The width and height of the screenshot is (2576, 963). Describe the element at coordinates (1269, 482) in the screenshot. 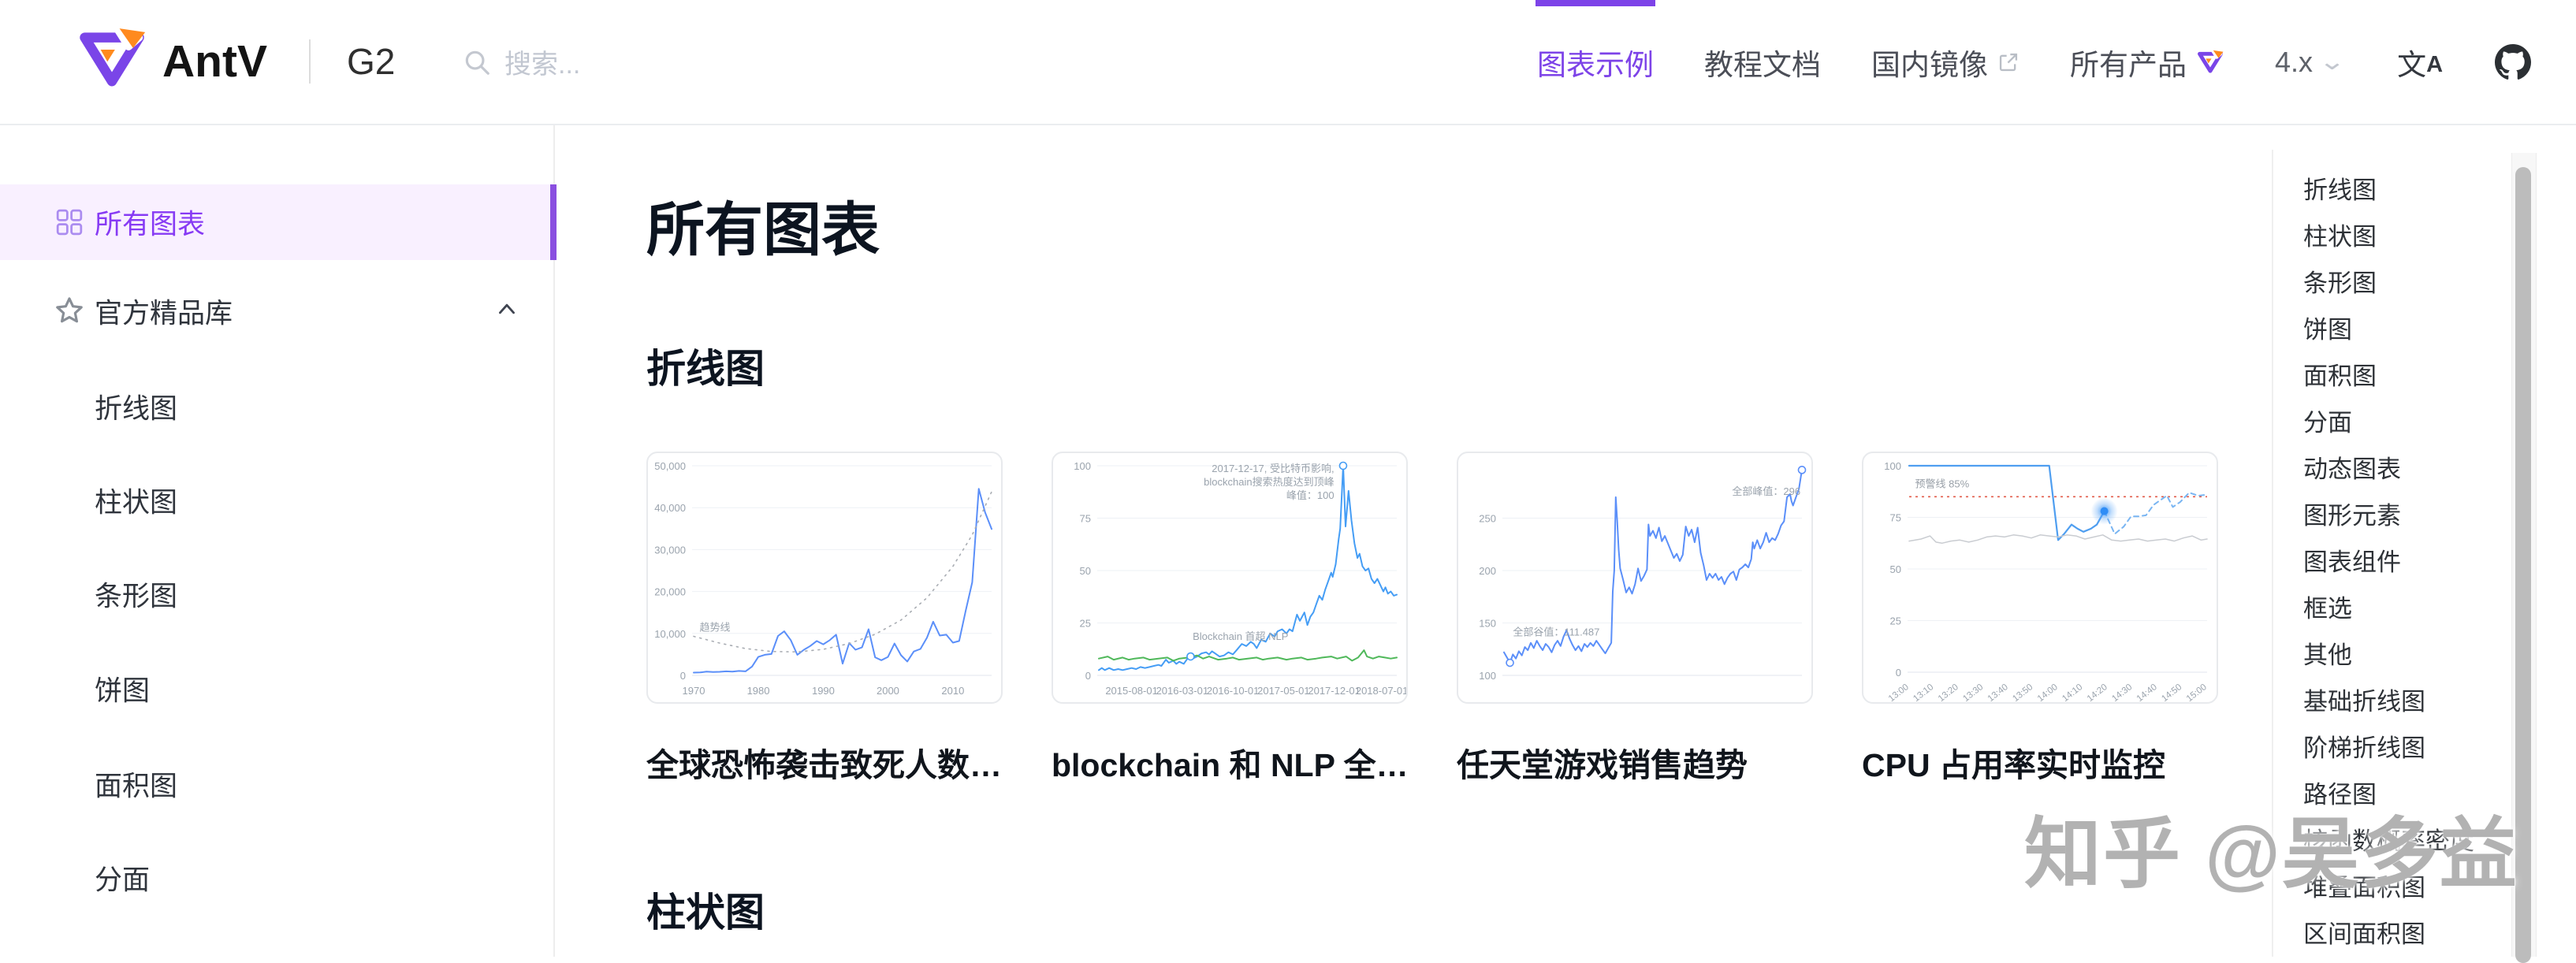

I see `svg-text: blockchain搜索热度达到顶峰` at that location.